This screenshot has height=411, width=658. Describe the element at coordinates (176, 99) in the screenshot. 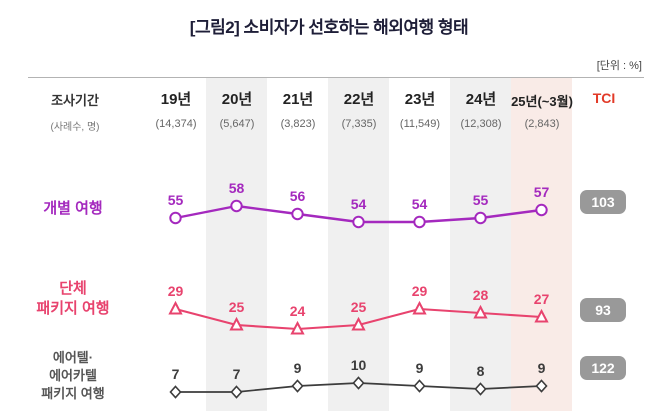

I see `column-header-year: 19년` at that location.